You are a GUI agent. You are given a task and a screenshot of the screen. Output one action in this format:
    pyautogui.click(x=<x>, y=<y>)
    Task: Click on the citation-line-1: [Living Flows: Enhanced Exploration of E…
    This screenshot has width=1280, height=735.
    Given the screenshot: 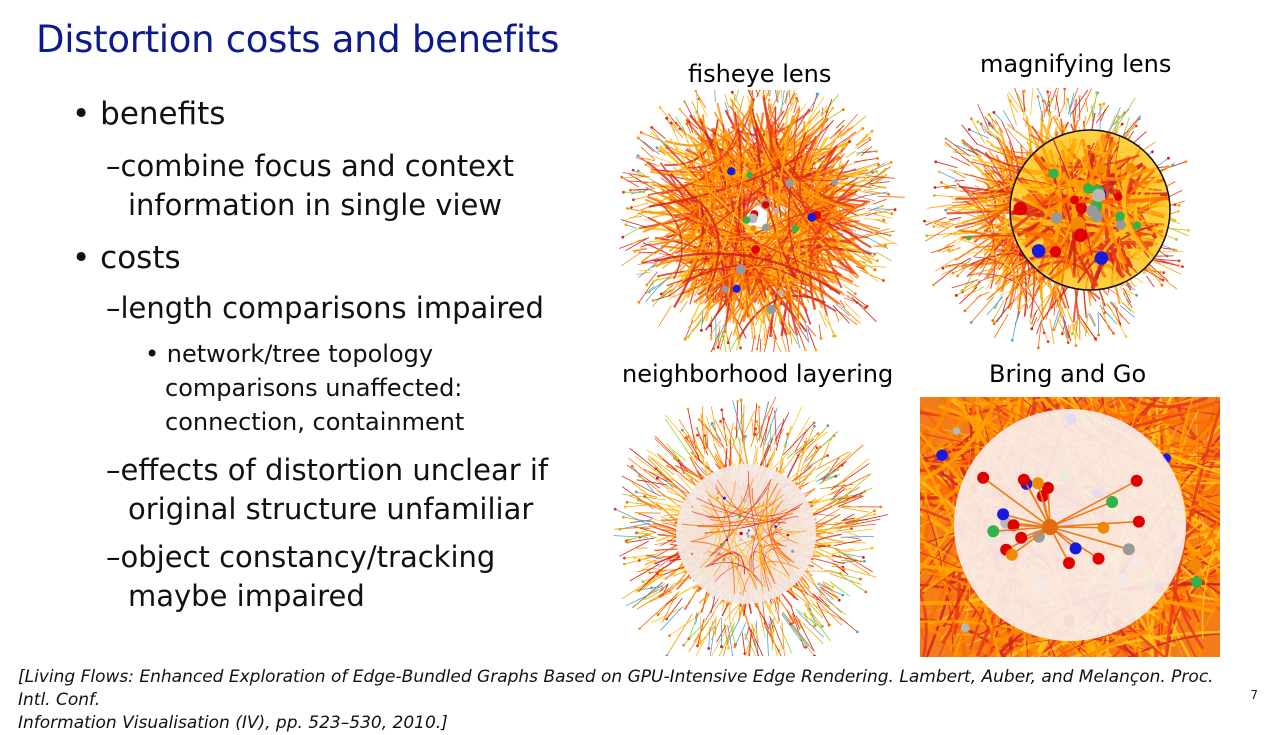 What is the action you would take?
    pyautogui.click(x=623, y=689)
    